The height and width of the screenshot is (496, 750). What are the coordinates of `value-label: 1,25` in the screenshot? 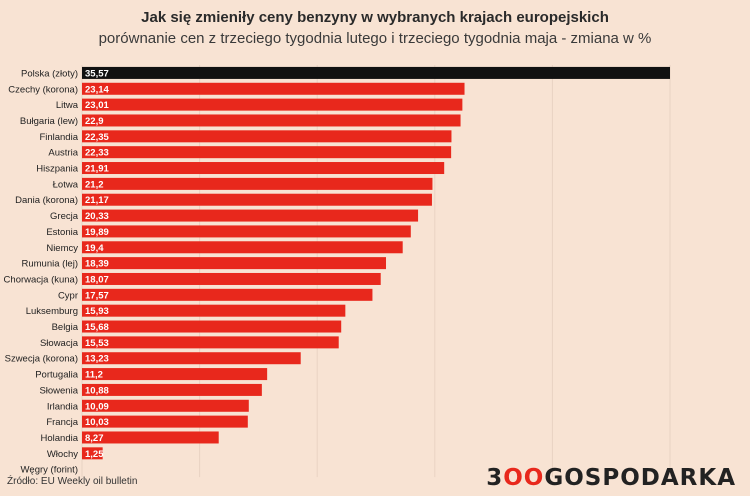 It's located at (94, 454).